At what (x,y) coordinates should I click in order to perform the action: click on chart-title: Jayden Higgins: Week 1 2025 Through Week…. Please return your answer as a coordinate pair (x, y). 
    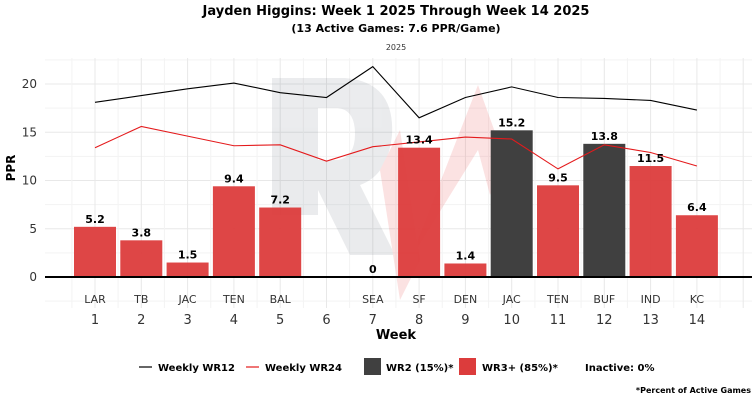
    Looking at the image, I should click on (396, 11).